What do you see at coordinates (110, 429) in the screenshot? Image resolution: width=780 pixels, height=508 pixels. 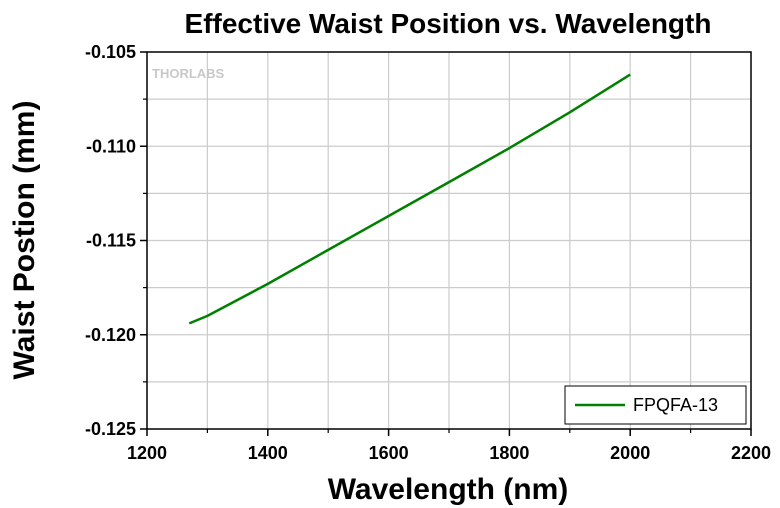 I see `y-tick-label: -0.125` at bounding box center [110, 429].